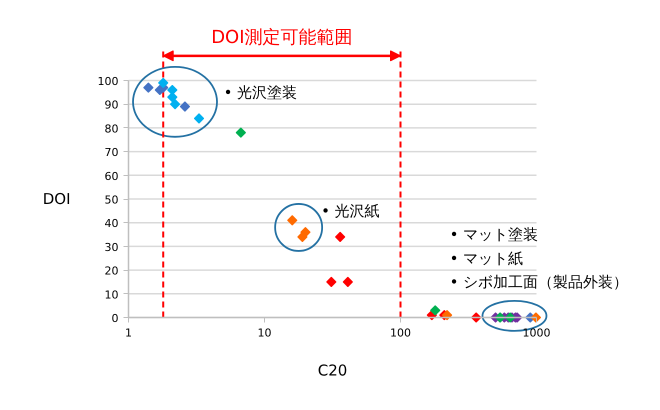  I want to click on y-tick-label: 0, so click(115, 318).